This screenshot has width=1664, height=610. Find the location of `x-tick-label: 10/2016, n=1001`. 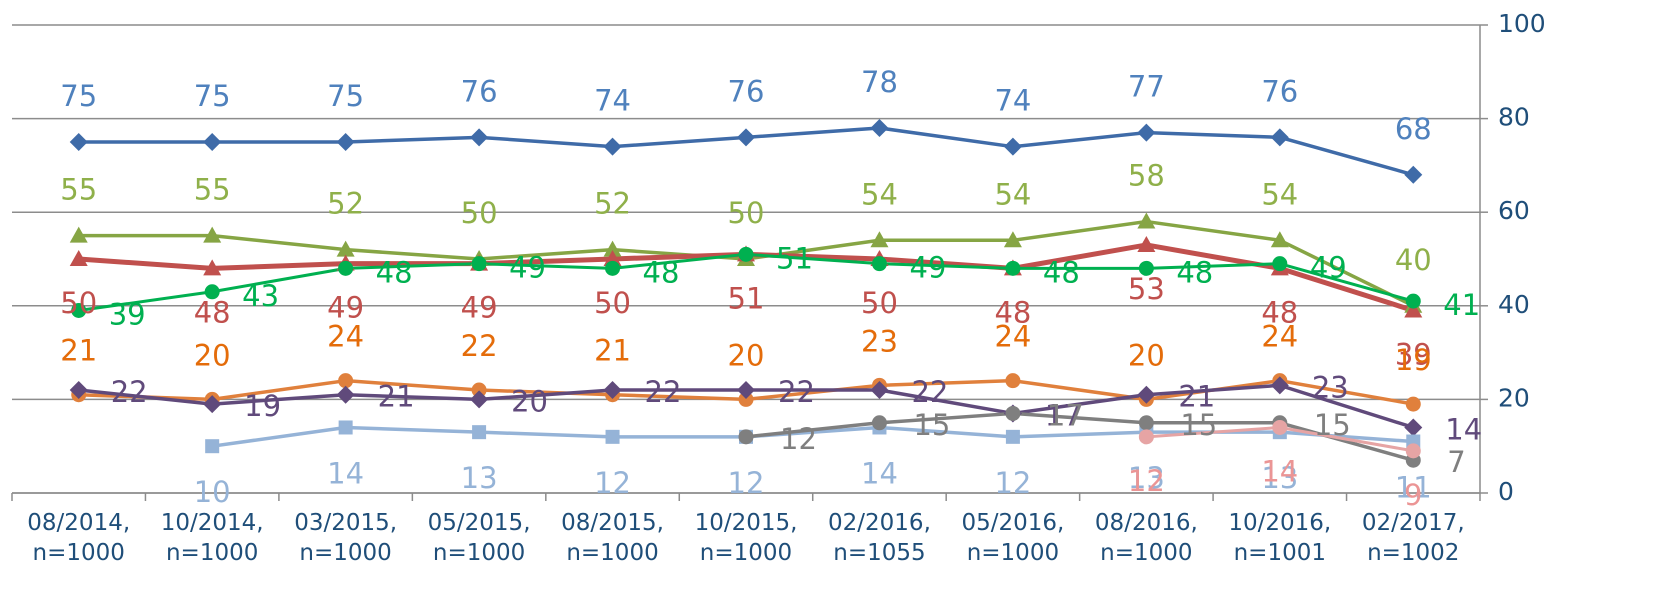

x-tick-label: 10/2016, n=1001 is located at coordinates (1280, 538).